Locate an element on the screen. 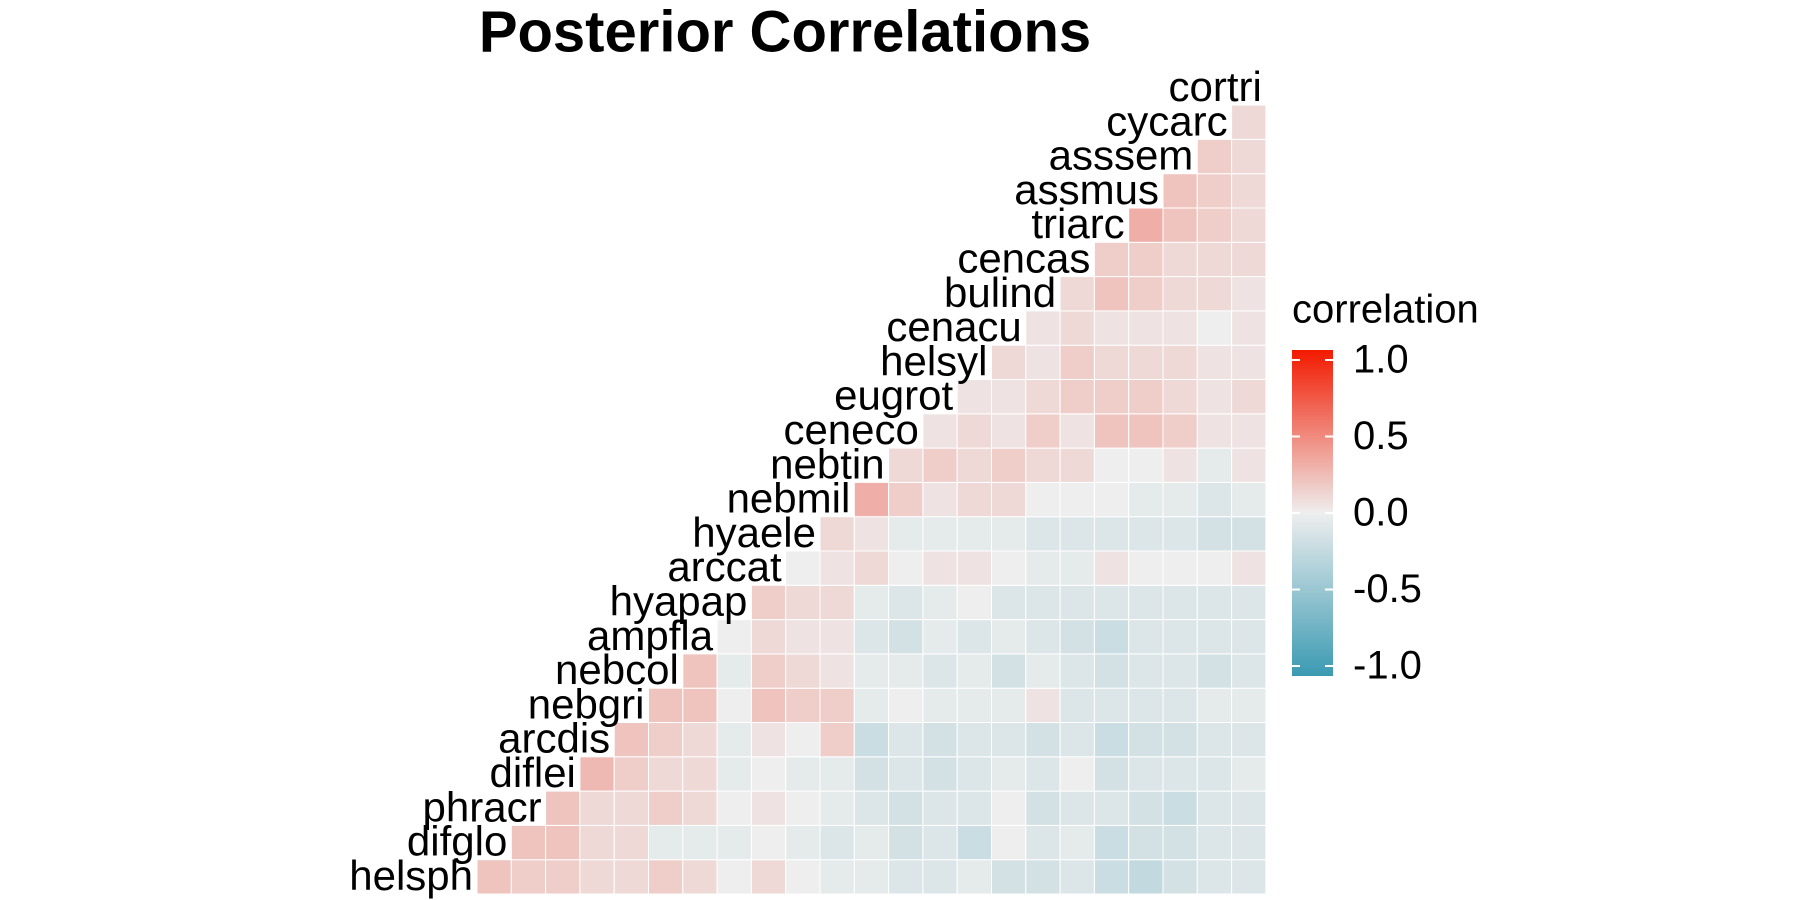 The image size is (1800, 900). legend-tick-label: -1.0 is located at coordinates (1387, 666).